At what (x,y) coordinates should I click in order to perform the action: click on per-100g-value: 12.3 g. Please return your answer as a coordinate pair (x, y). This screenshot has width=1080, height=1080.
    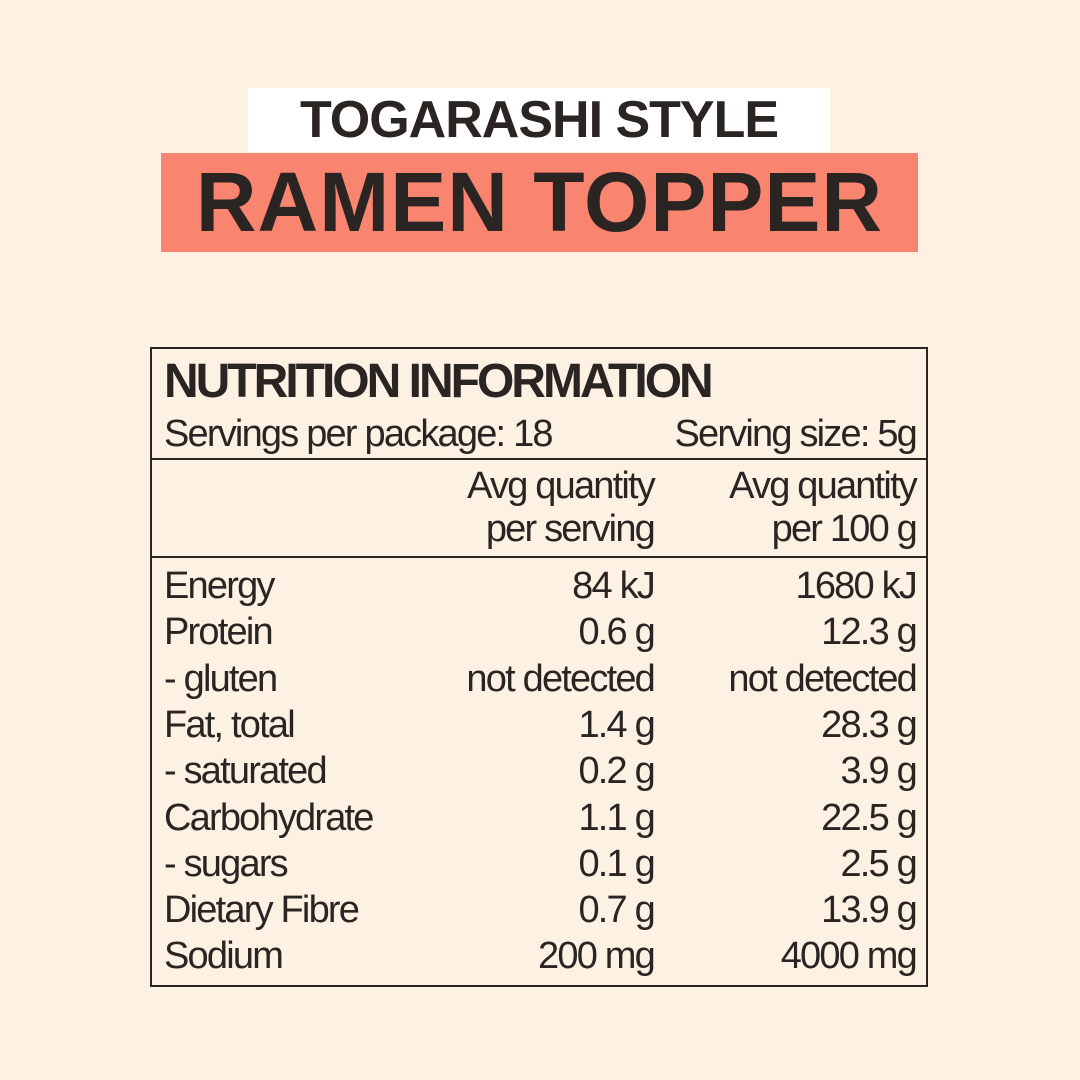
    Looking at the image, I should click on (869, 632).